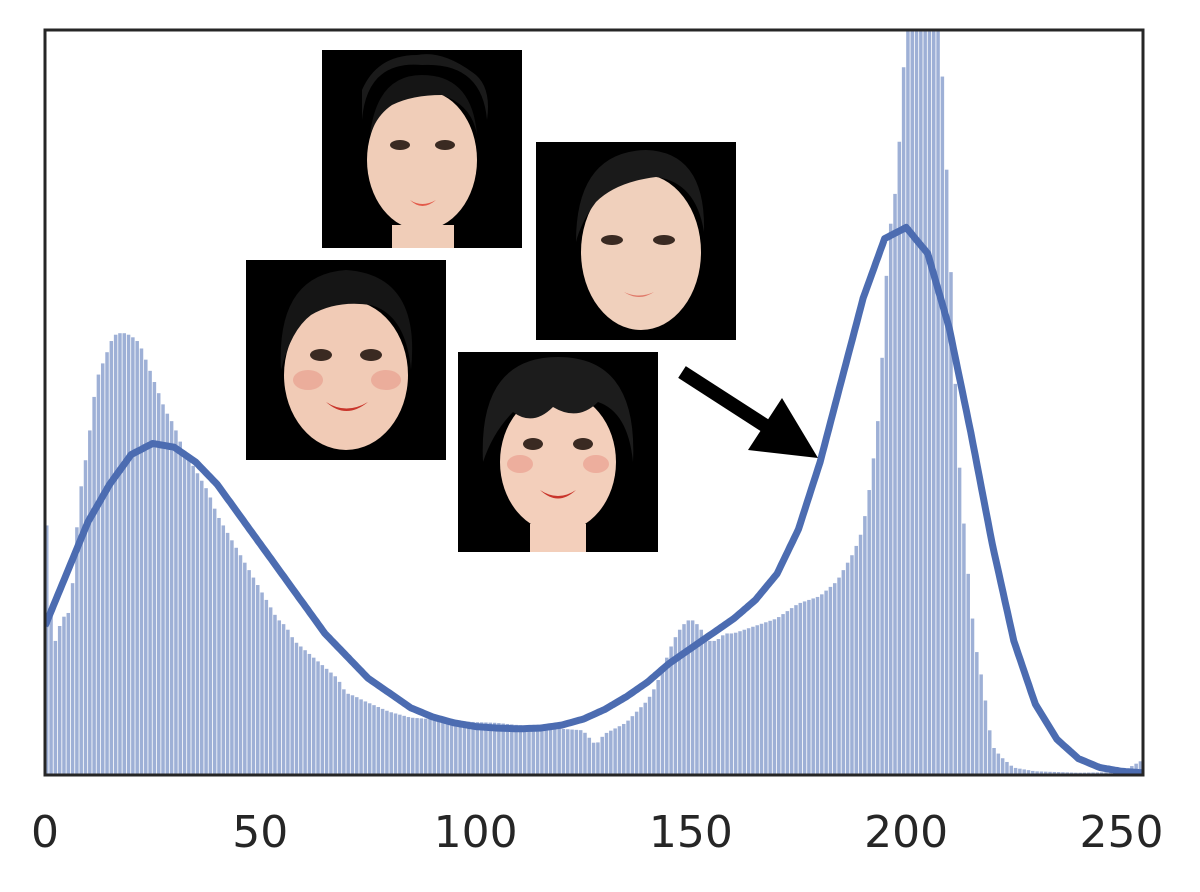 This screenshot has width=1200, height=892. Describe the element at coordinates (45, 832) in the screenshot. I see `x-tick-label: 0` at that location.